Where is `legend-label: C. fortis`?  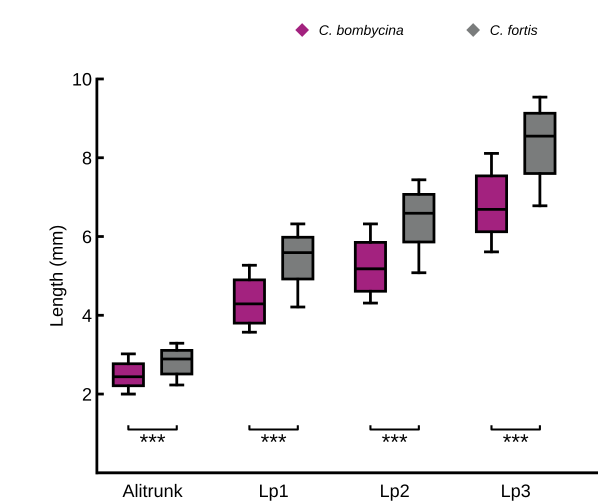 legend-label: C. fortis is located at coordinates (514, 30).